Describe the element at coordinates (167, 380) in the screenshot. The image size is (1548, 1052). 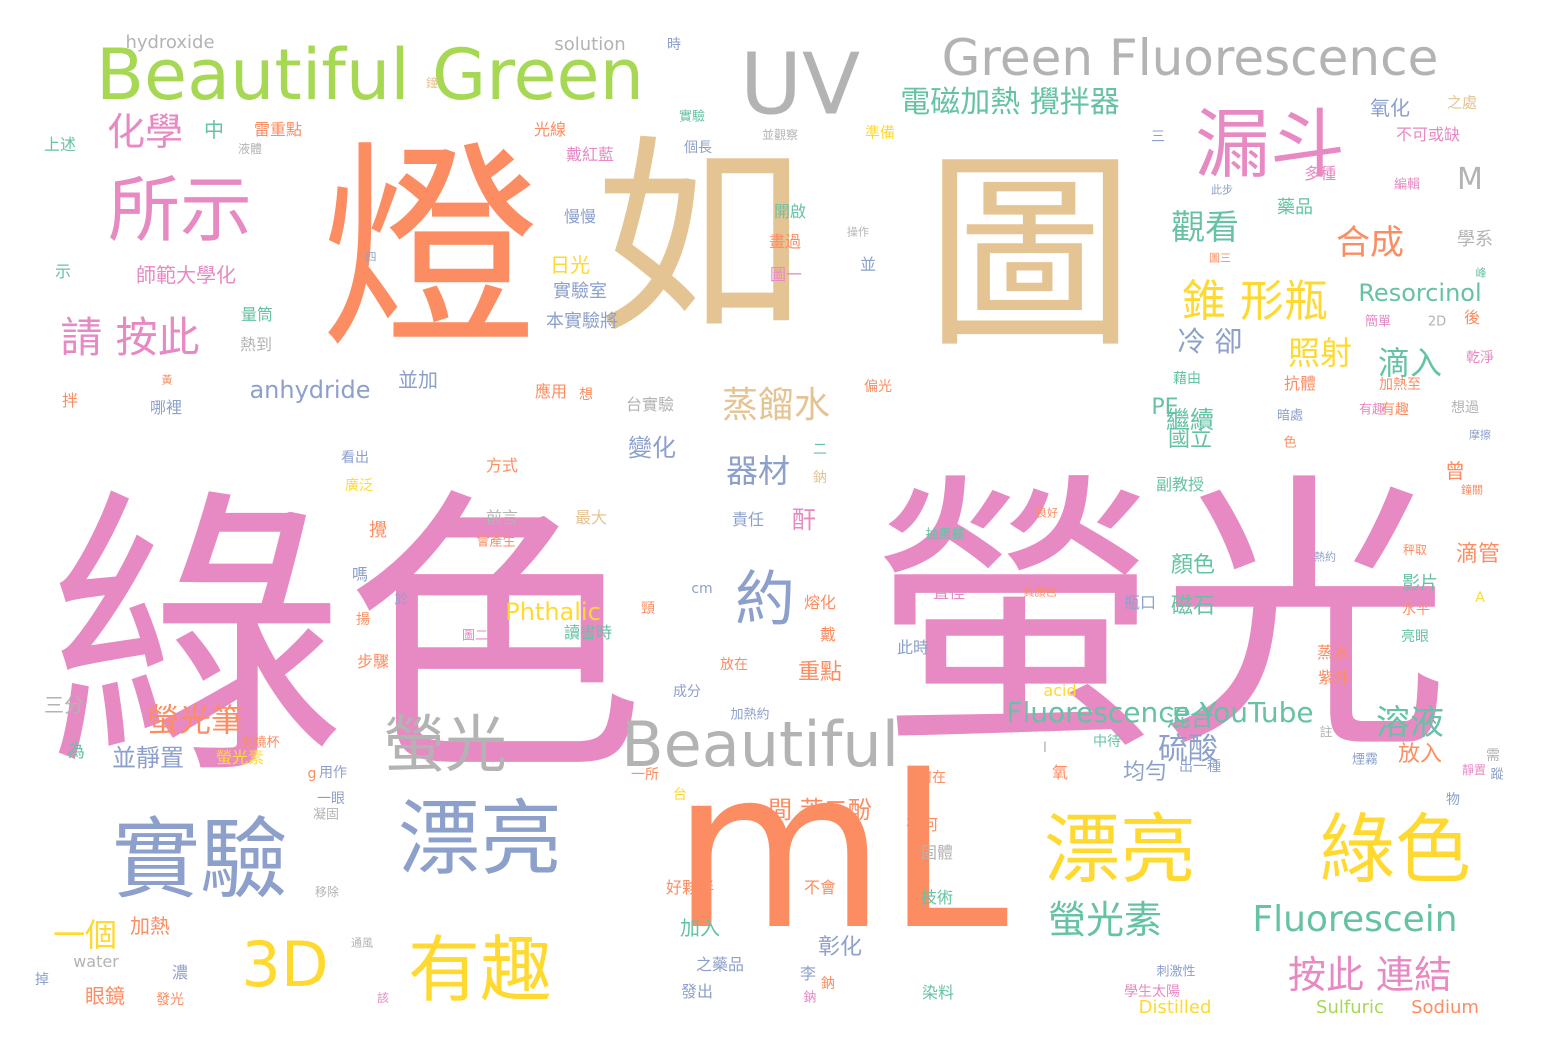
I see `cloud-word: 黃` at that location.